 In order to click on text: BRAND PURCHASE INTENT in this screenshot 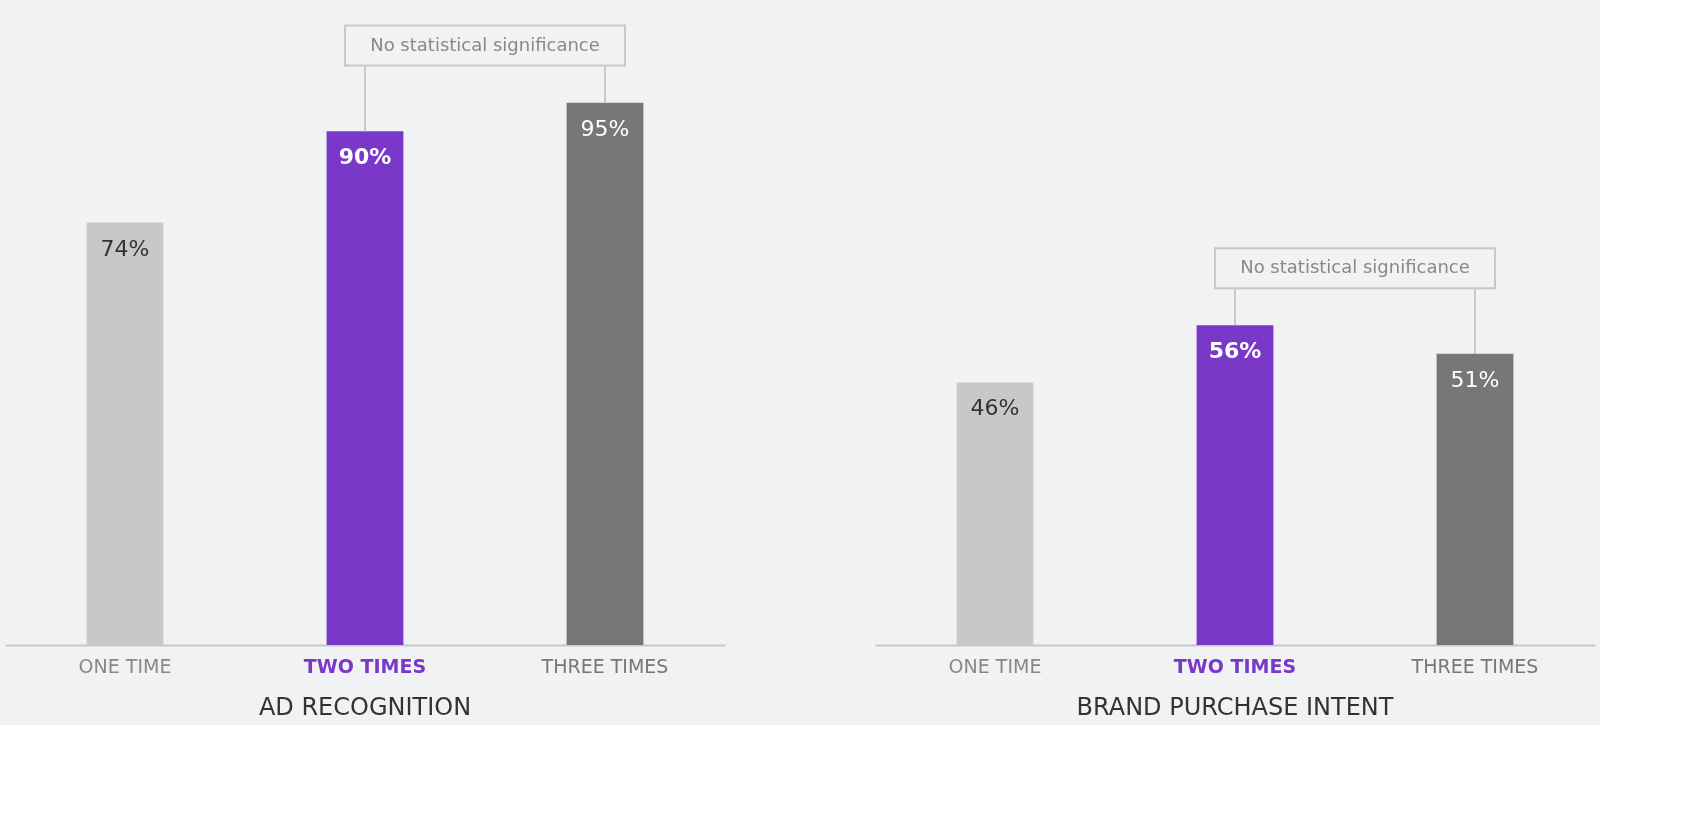, I will do `click(1235, 707)`.